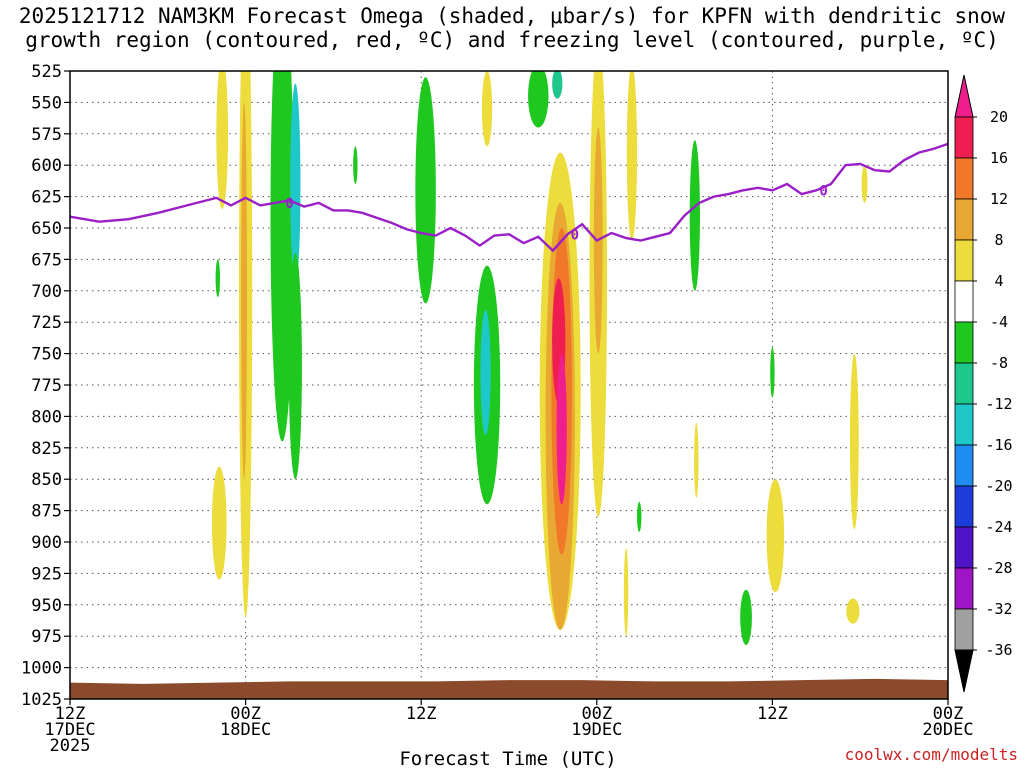 The height and width of the screenshot is (768, 1024). What do you see at coordinates (775, 536) in the screenshot?
I see `omega-area-19dec-12z-low-asc` at bounding box center [775, 536].